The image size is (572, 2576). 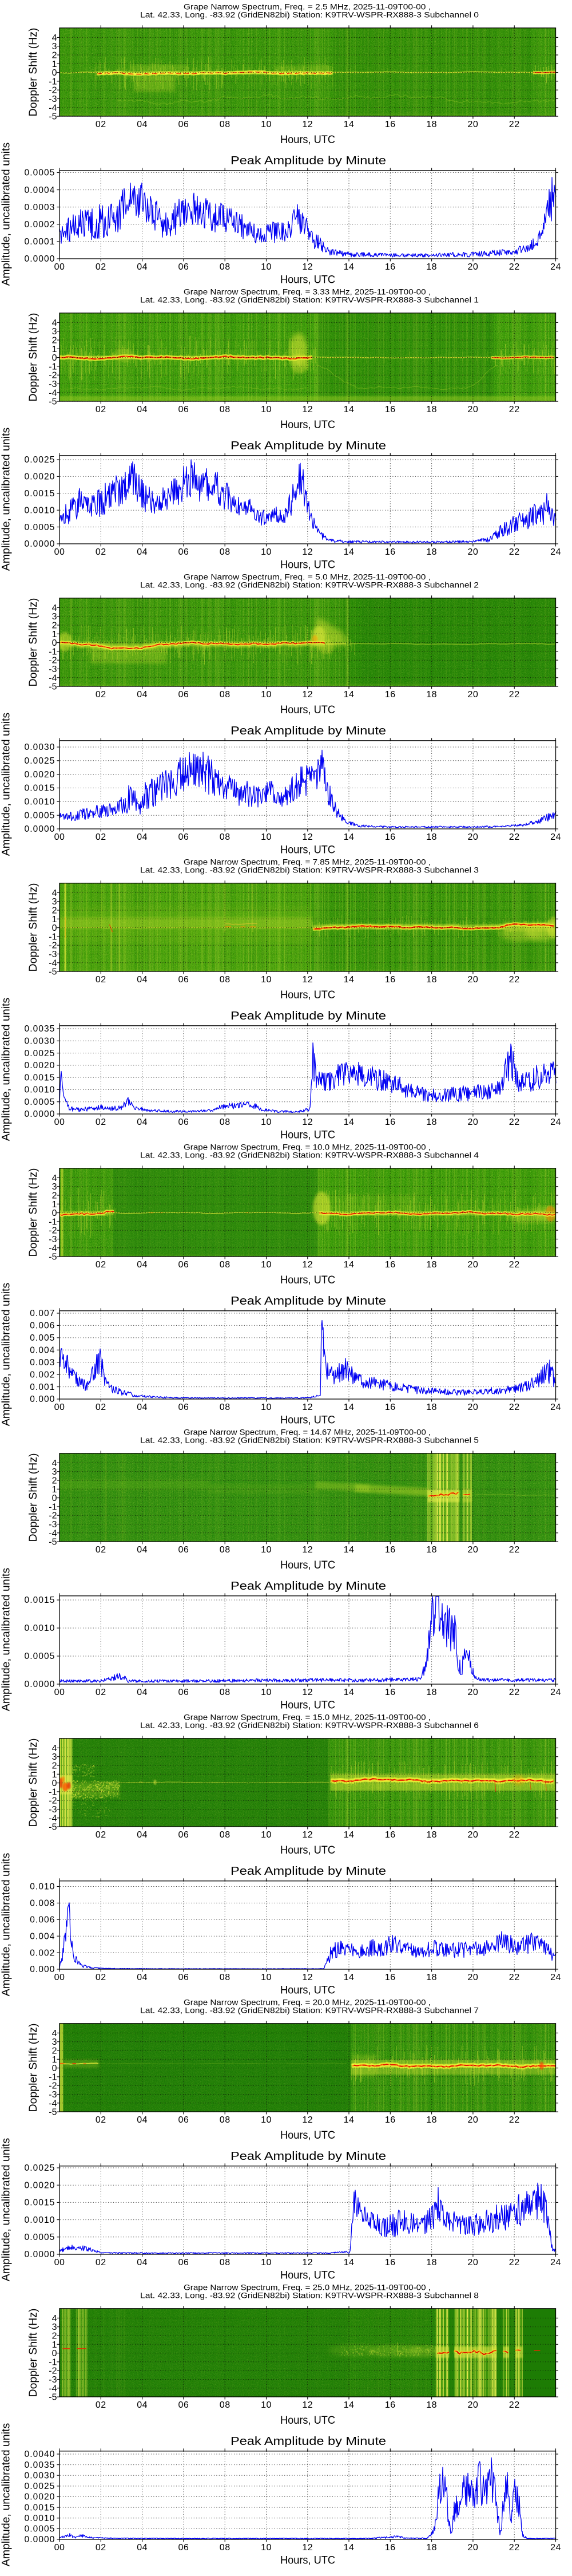 I want to click on svg-text: 0.0015, so click(x=39, y=494).